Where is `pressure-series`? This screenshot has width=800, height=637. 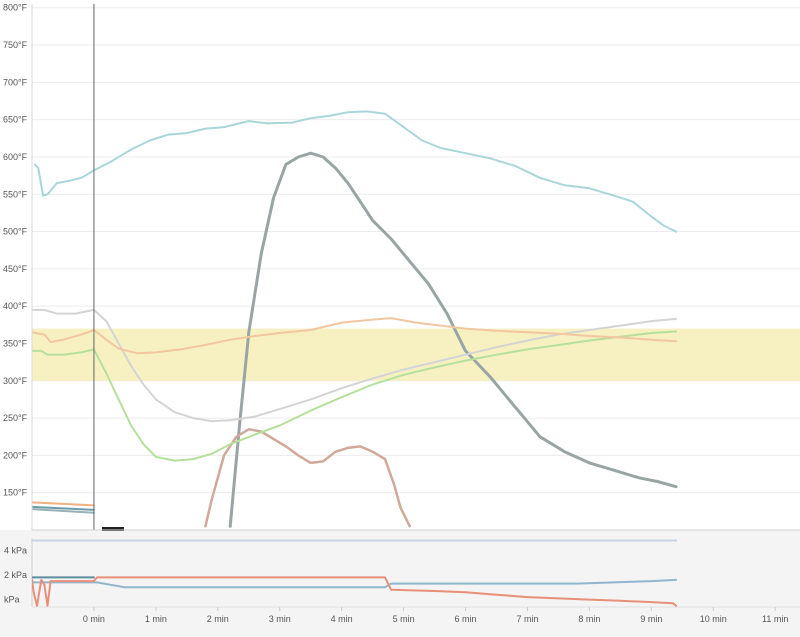 pressure-series is located at coordinates (355, 573).